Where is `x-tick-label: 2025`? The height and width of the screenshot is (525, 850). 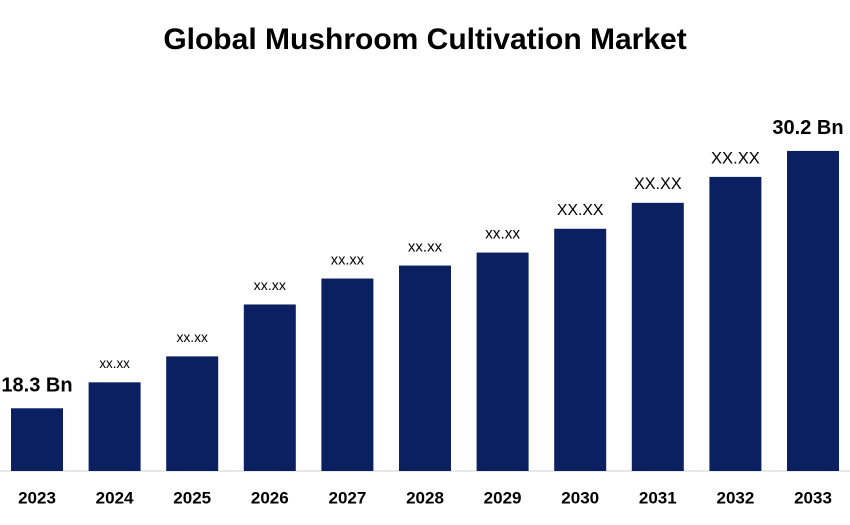 x-tick-label: 2025 is located at coordinates (192, 497).